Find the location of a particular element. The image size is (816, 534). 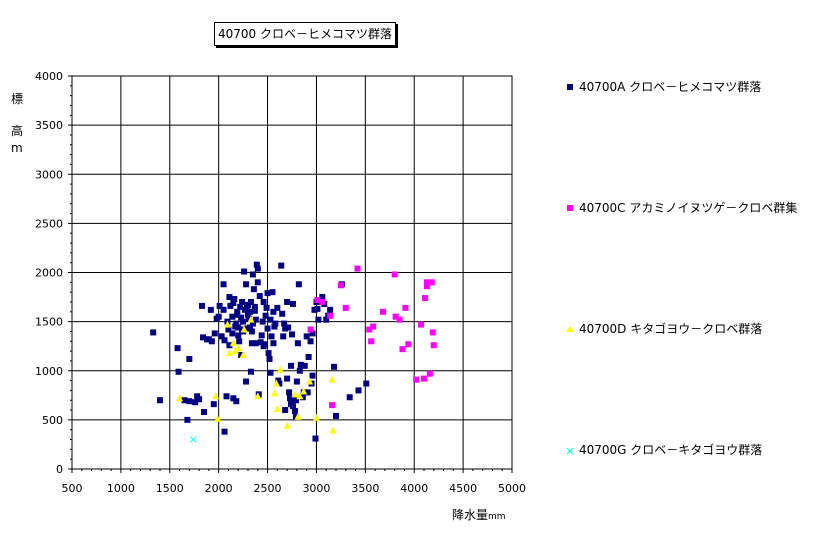

legend-label-a: 40700A クロベ－ヒメコマツ群落 is located at coordinates (670, 87).